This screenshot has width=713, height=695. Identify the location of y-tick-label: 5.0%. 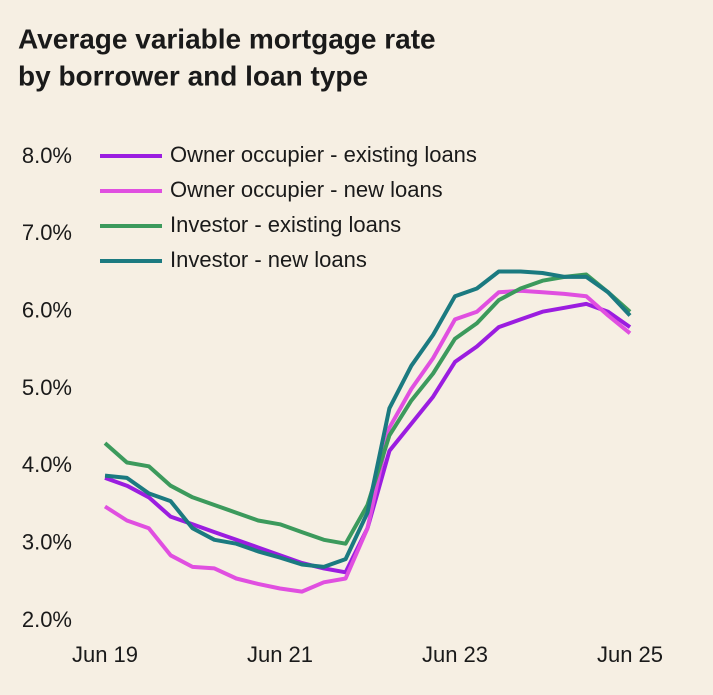
(47, 387).